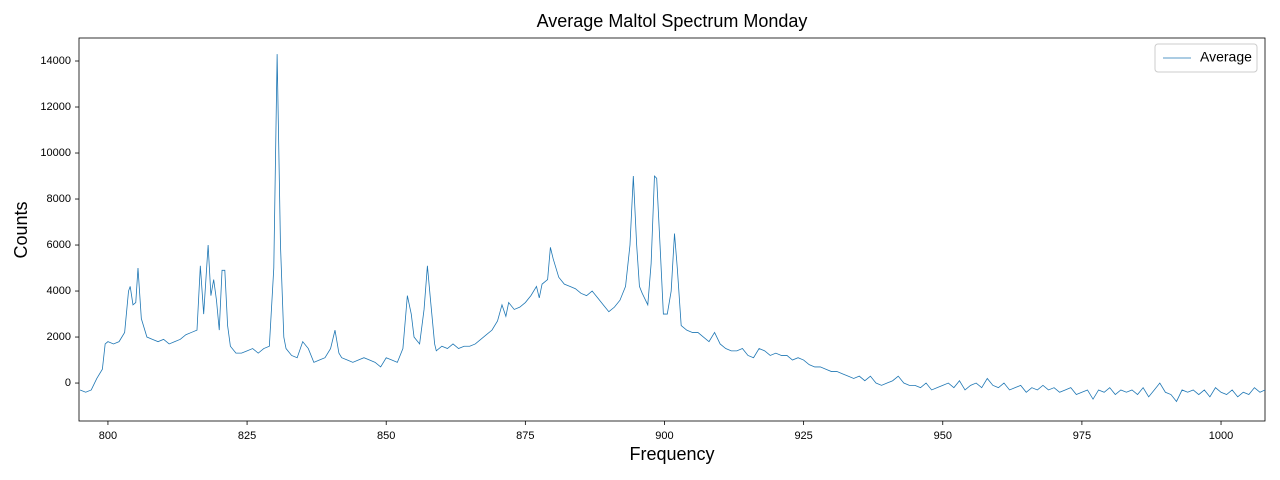 This screenshot has width=1280, height=480. I want to click on x-axis-label: Frequency, so click(671, 454).